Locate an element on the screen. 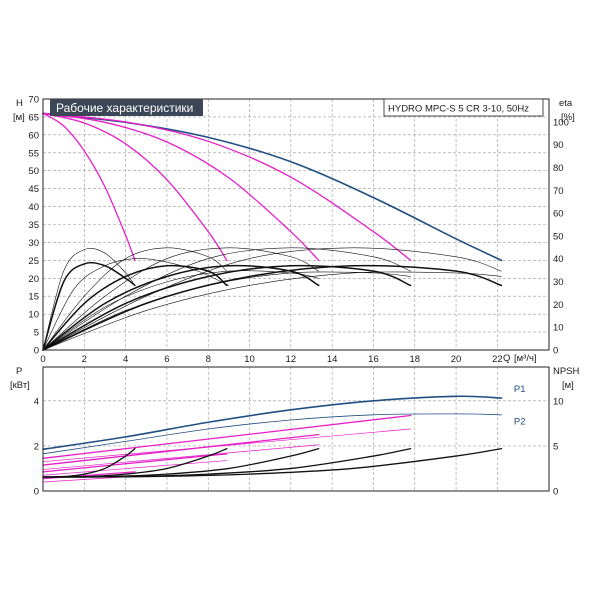 Image resolution: width=600 pixels, height=600 pixels. head-y-tick-label: 25 is located at coordinates (33, 261).